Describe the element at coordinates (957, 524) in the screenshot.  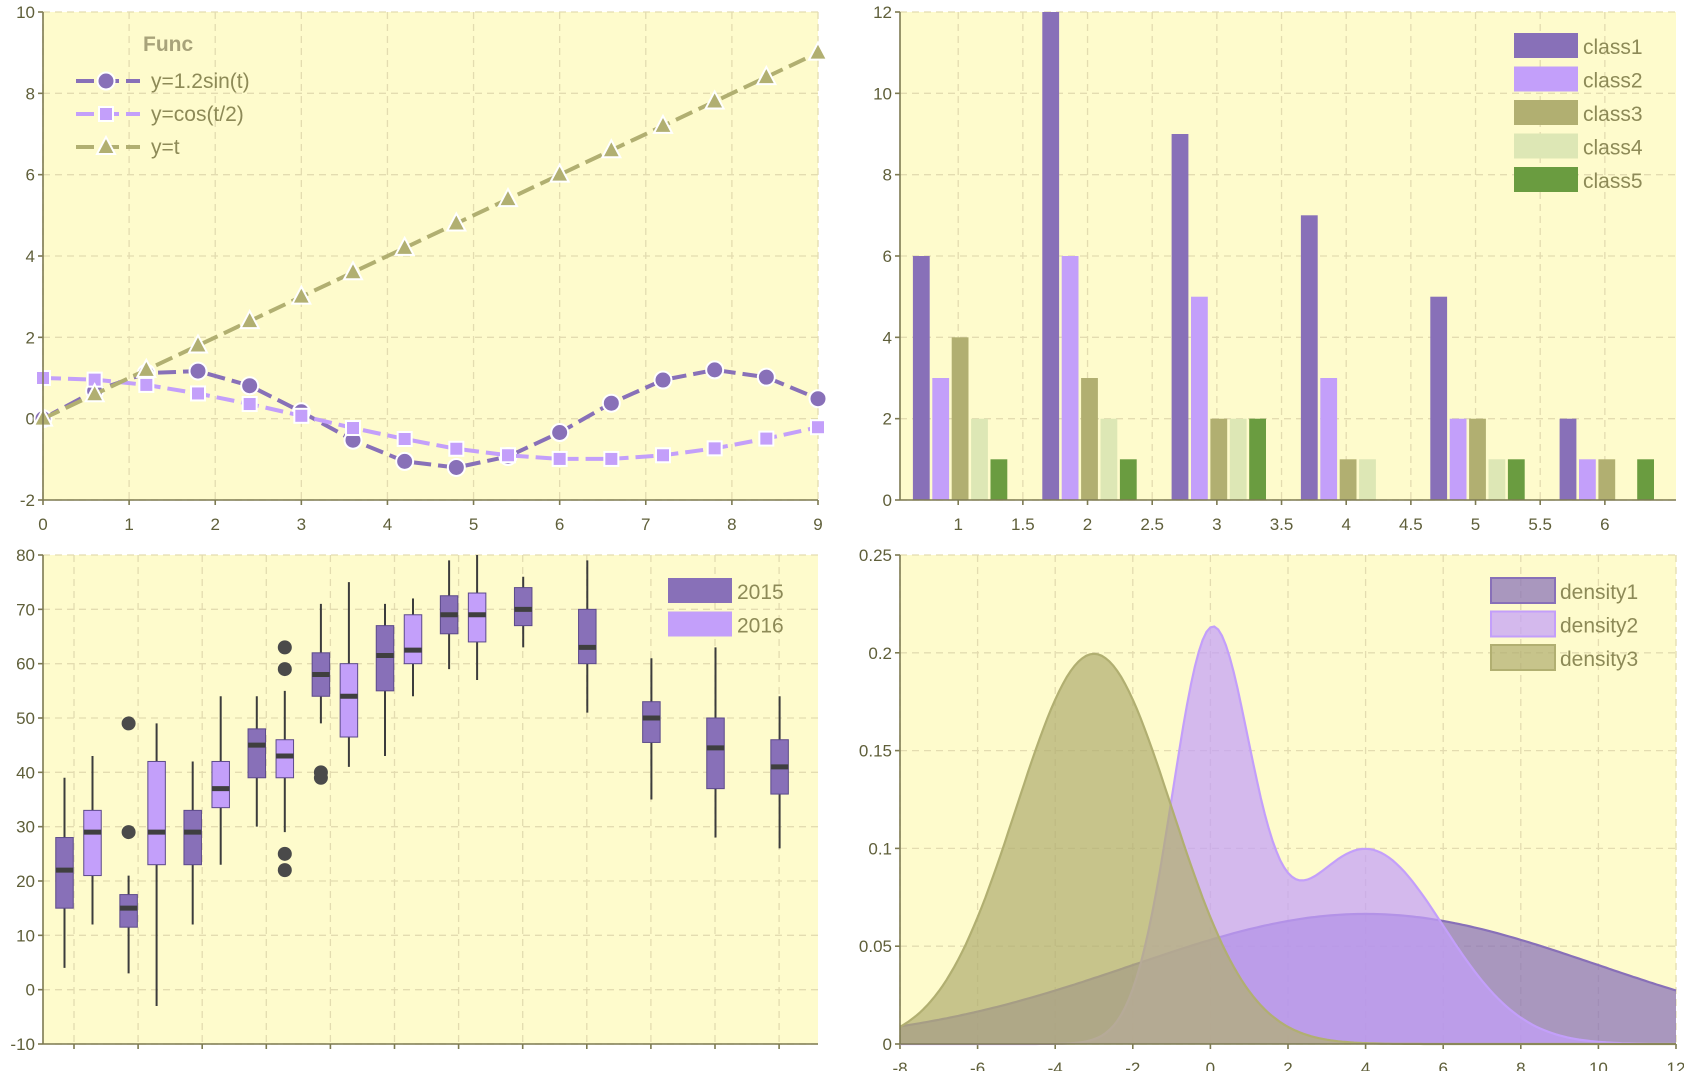
I see `bar-x-tick-label: 1` at that location.